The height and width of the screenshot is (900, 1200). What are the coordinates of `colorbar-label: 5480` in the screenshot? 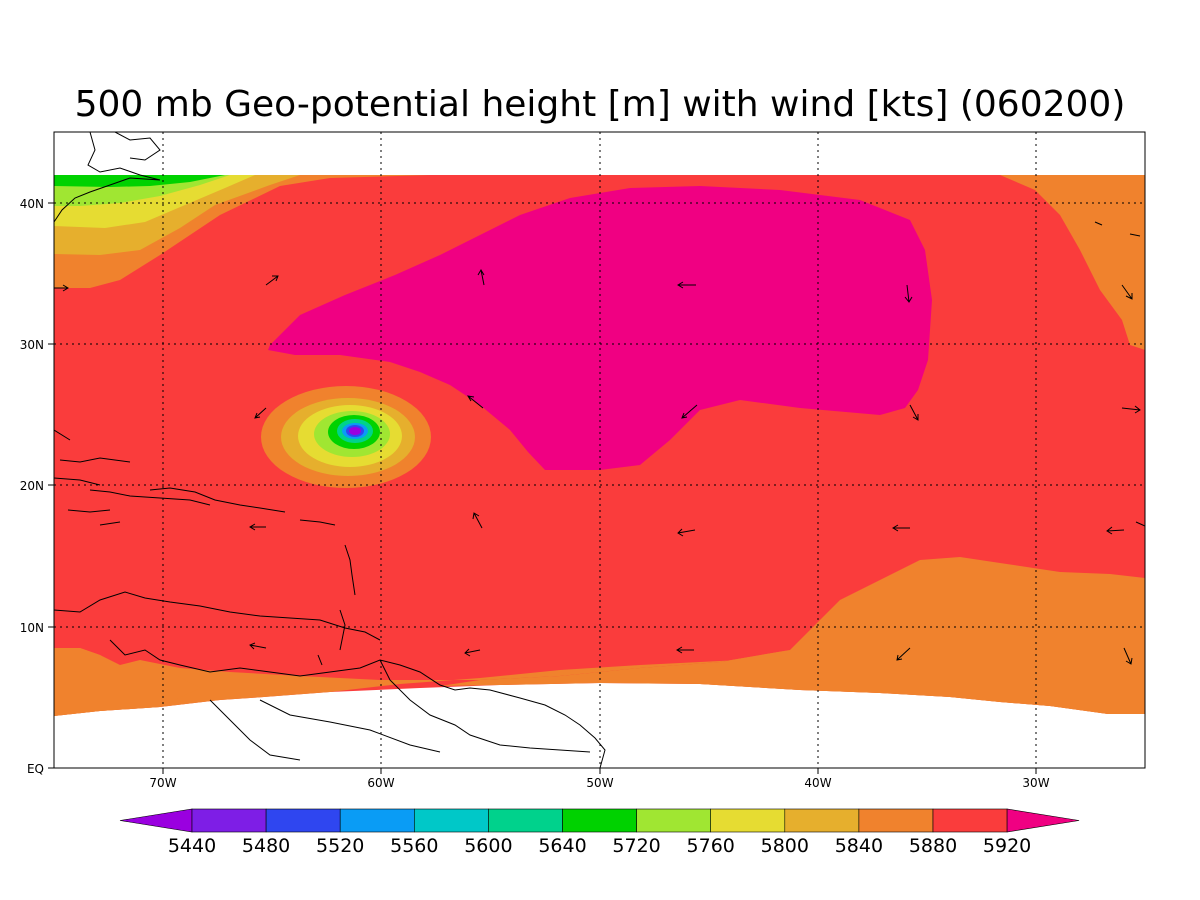 It's located at (266, 846).